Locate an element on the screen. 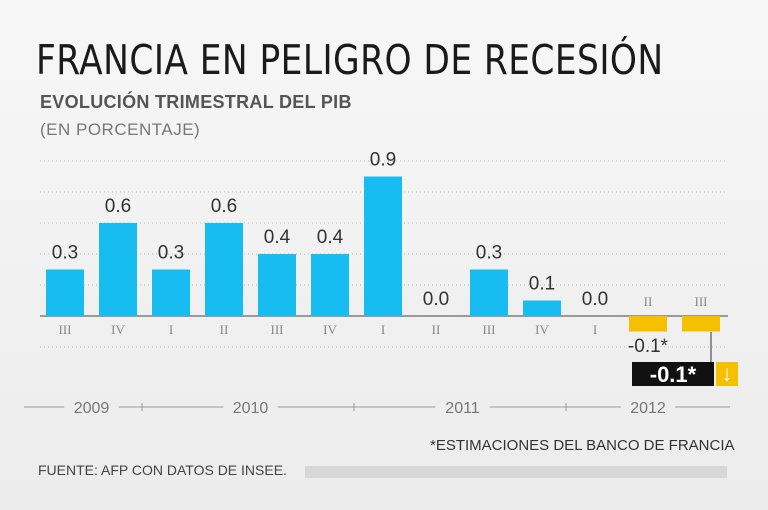 The width and height of the screenshot is (768, 510). estimate-note: *ESTIMACIONES DEL BANCO DE FRANCIA is located at coordinates (582, 445).